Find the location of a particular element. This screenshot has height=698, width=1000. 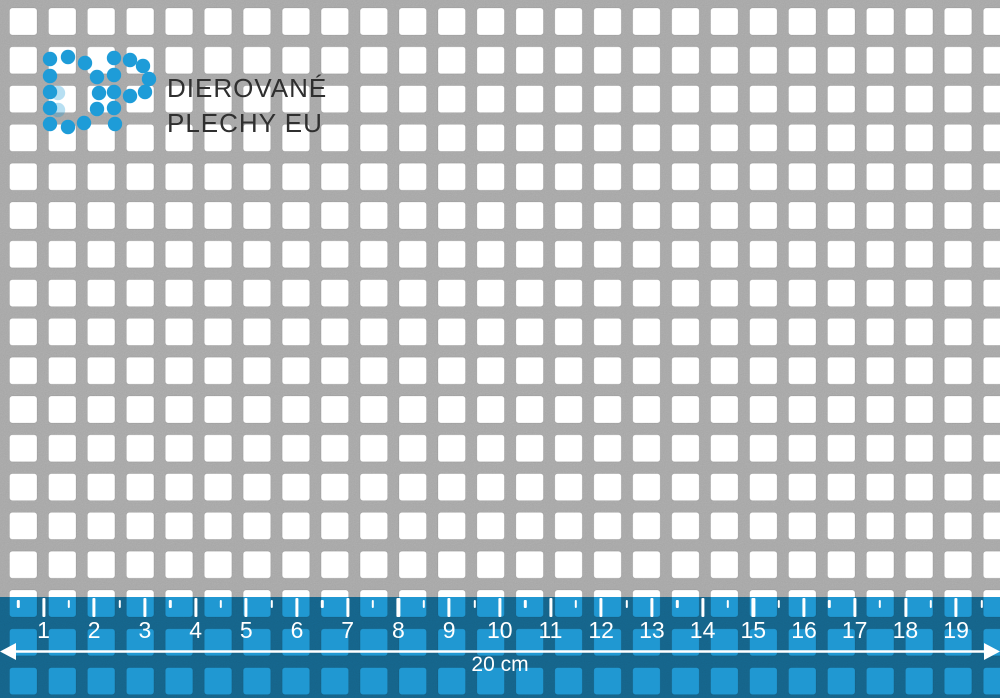

ruler-number: 7 is located at coordinates (348, 630).